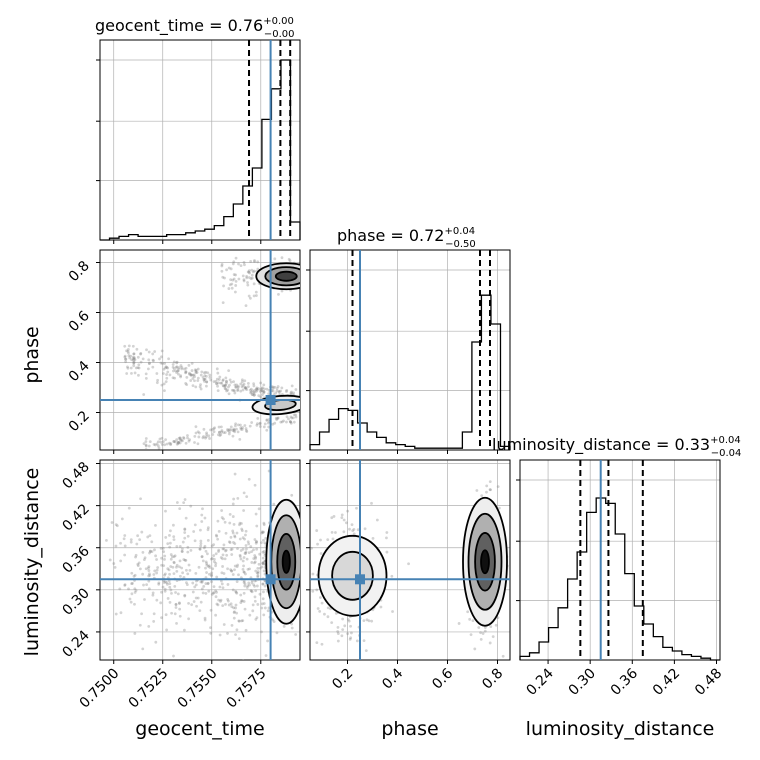 The height and width of the screenshot is (760, 760). What do you see at coordinates (211, 353) in the screenshot?
I see `phase-vs-geocent-time-marks` at bounding box center [211, 353].